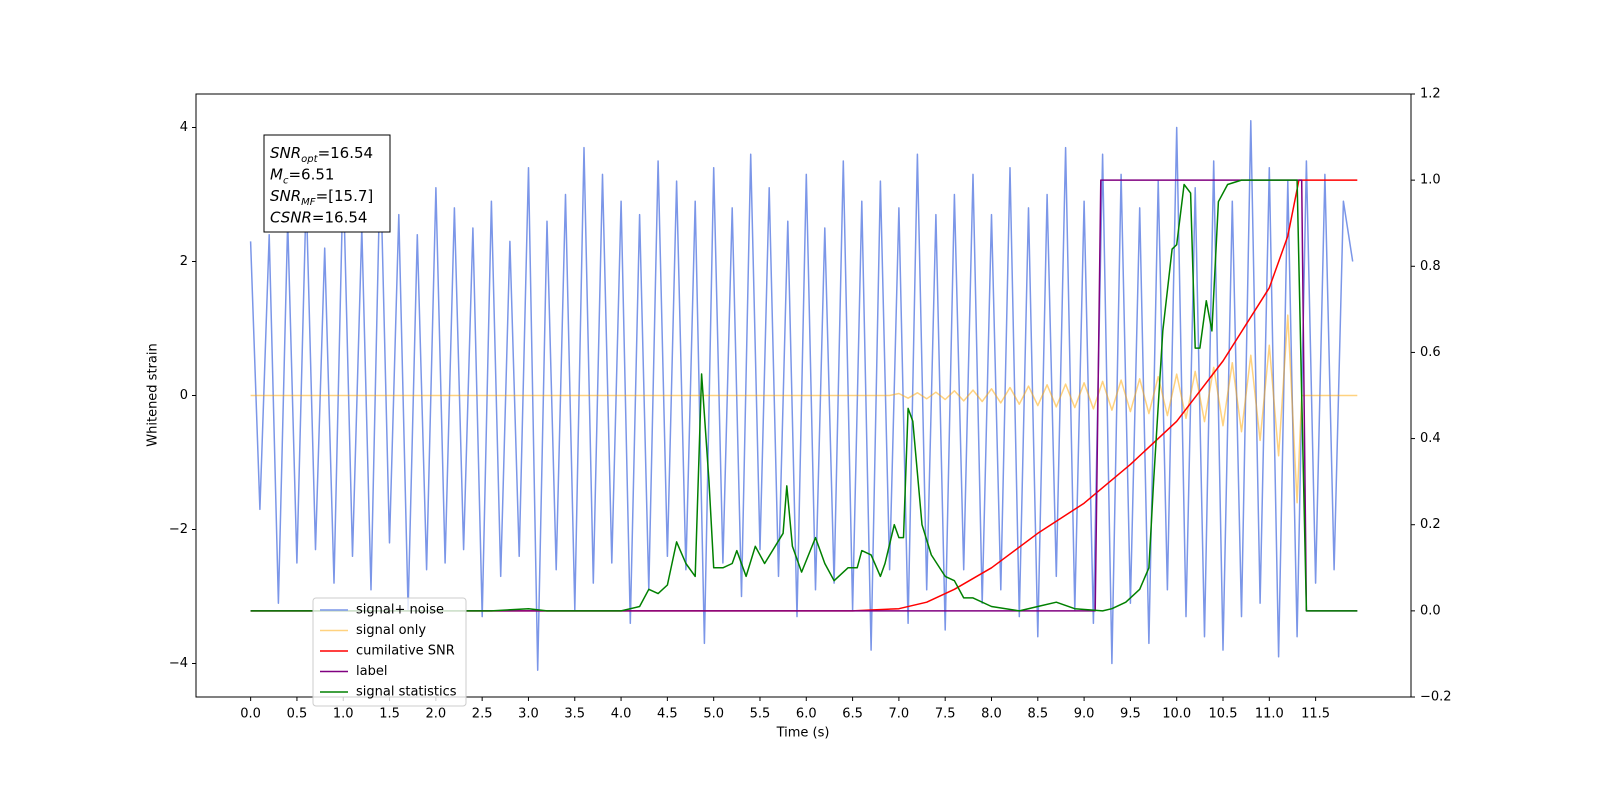  I want to click on x-tick-label: 10.0, so click(1176, 714).